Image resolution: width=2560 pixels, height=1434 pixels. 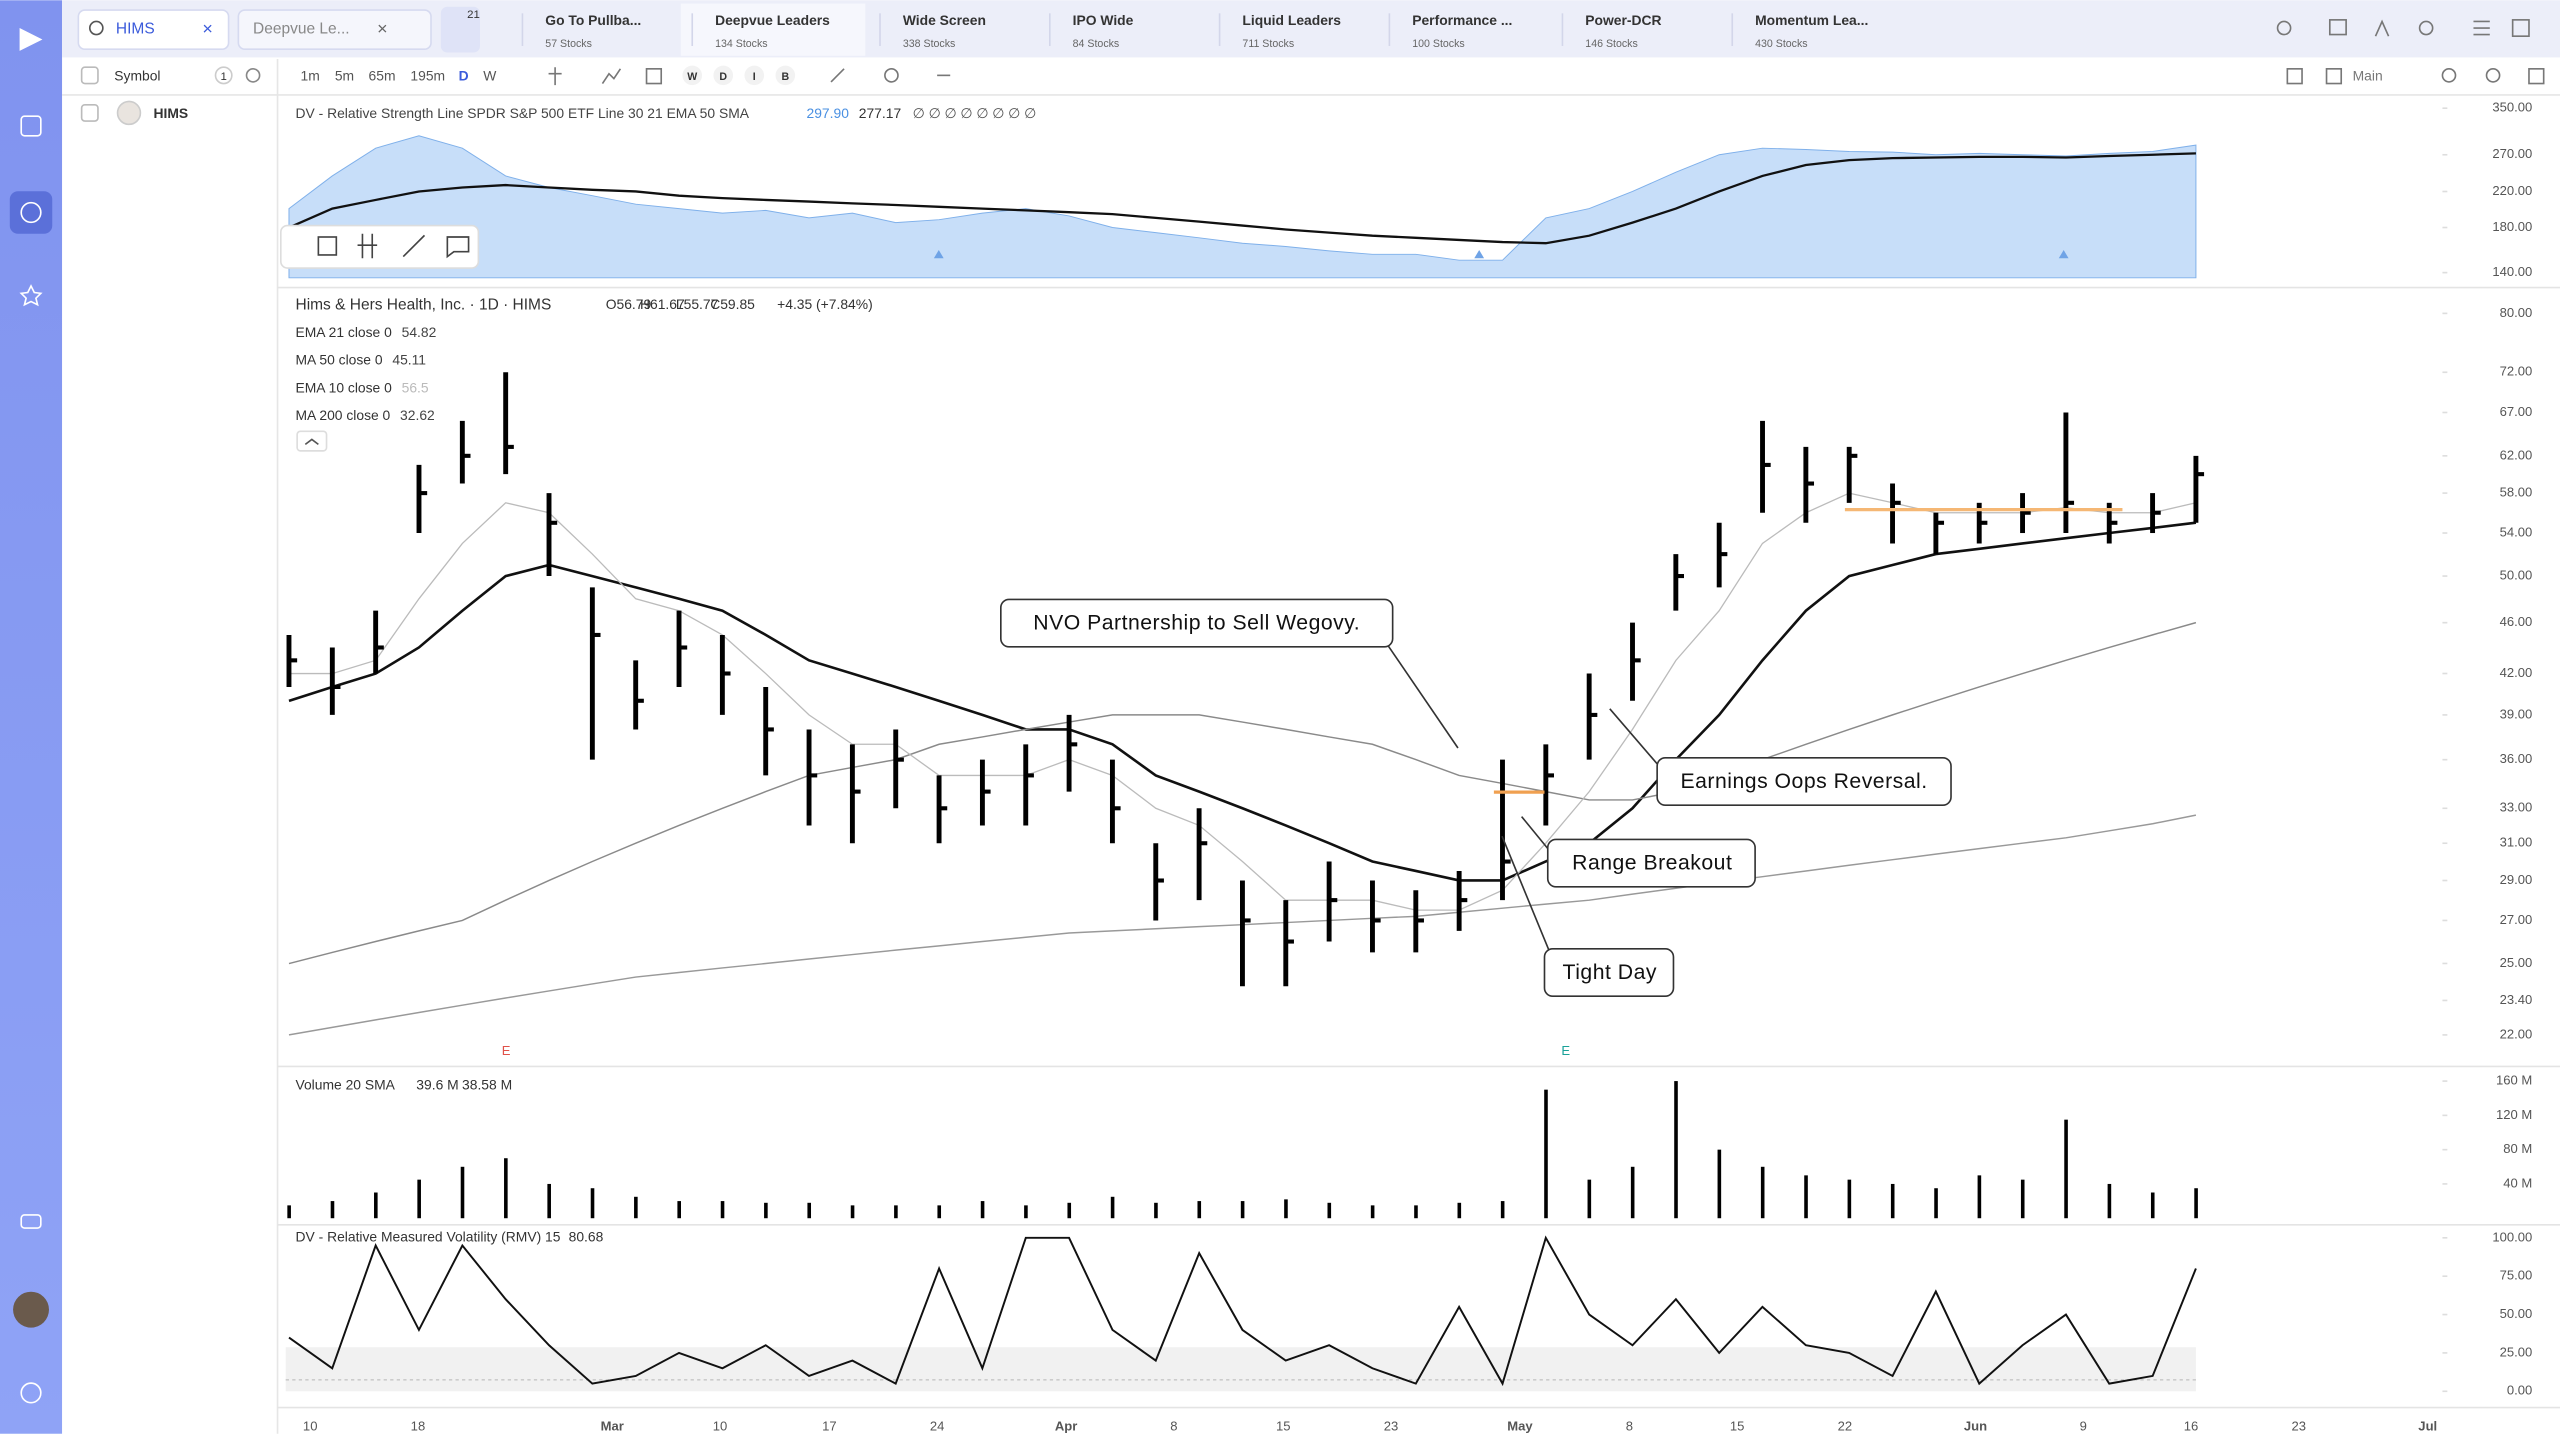 I want to click on tab-name: IPO Wide, so click(x=1103, y=20).